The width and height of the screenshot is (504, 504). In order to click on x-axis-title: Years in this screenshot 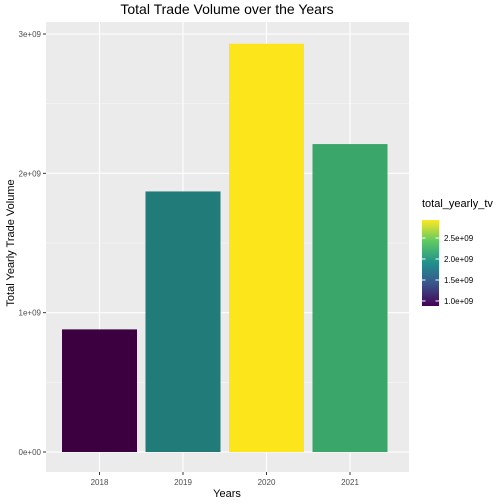, I will do `click(227, 494)`.